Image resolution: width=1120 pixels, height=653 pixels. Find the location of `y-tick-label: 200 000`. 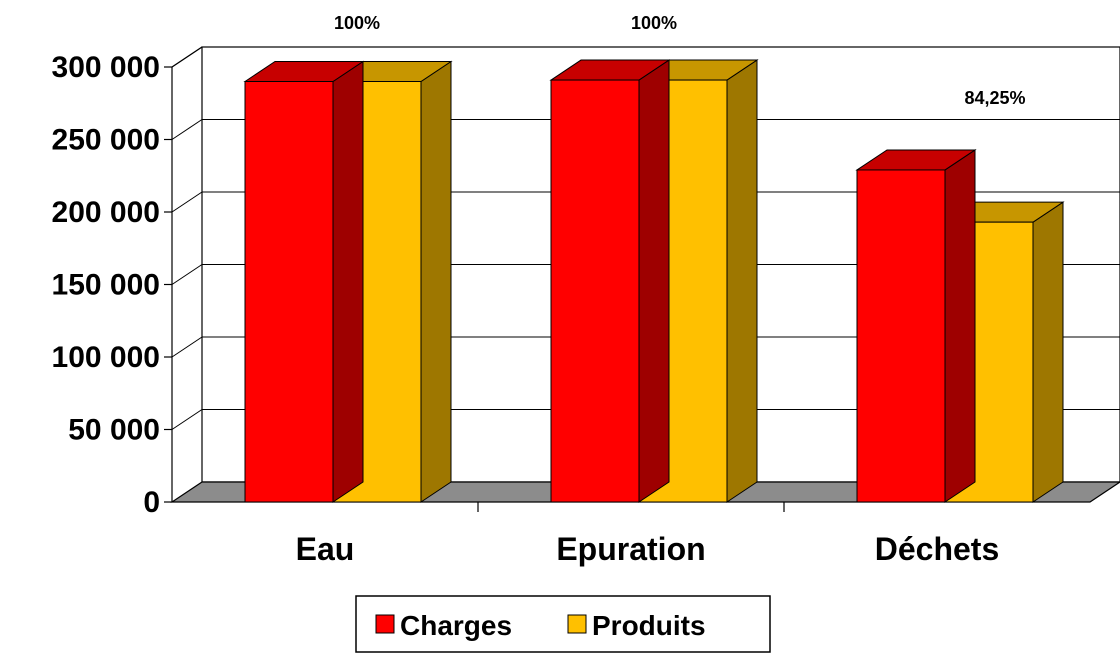

y-tick-label: 200 000 is located at coordinates (106, 212).